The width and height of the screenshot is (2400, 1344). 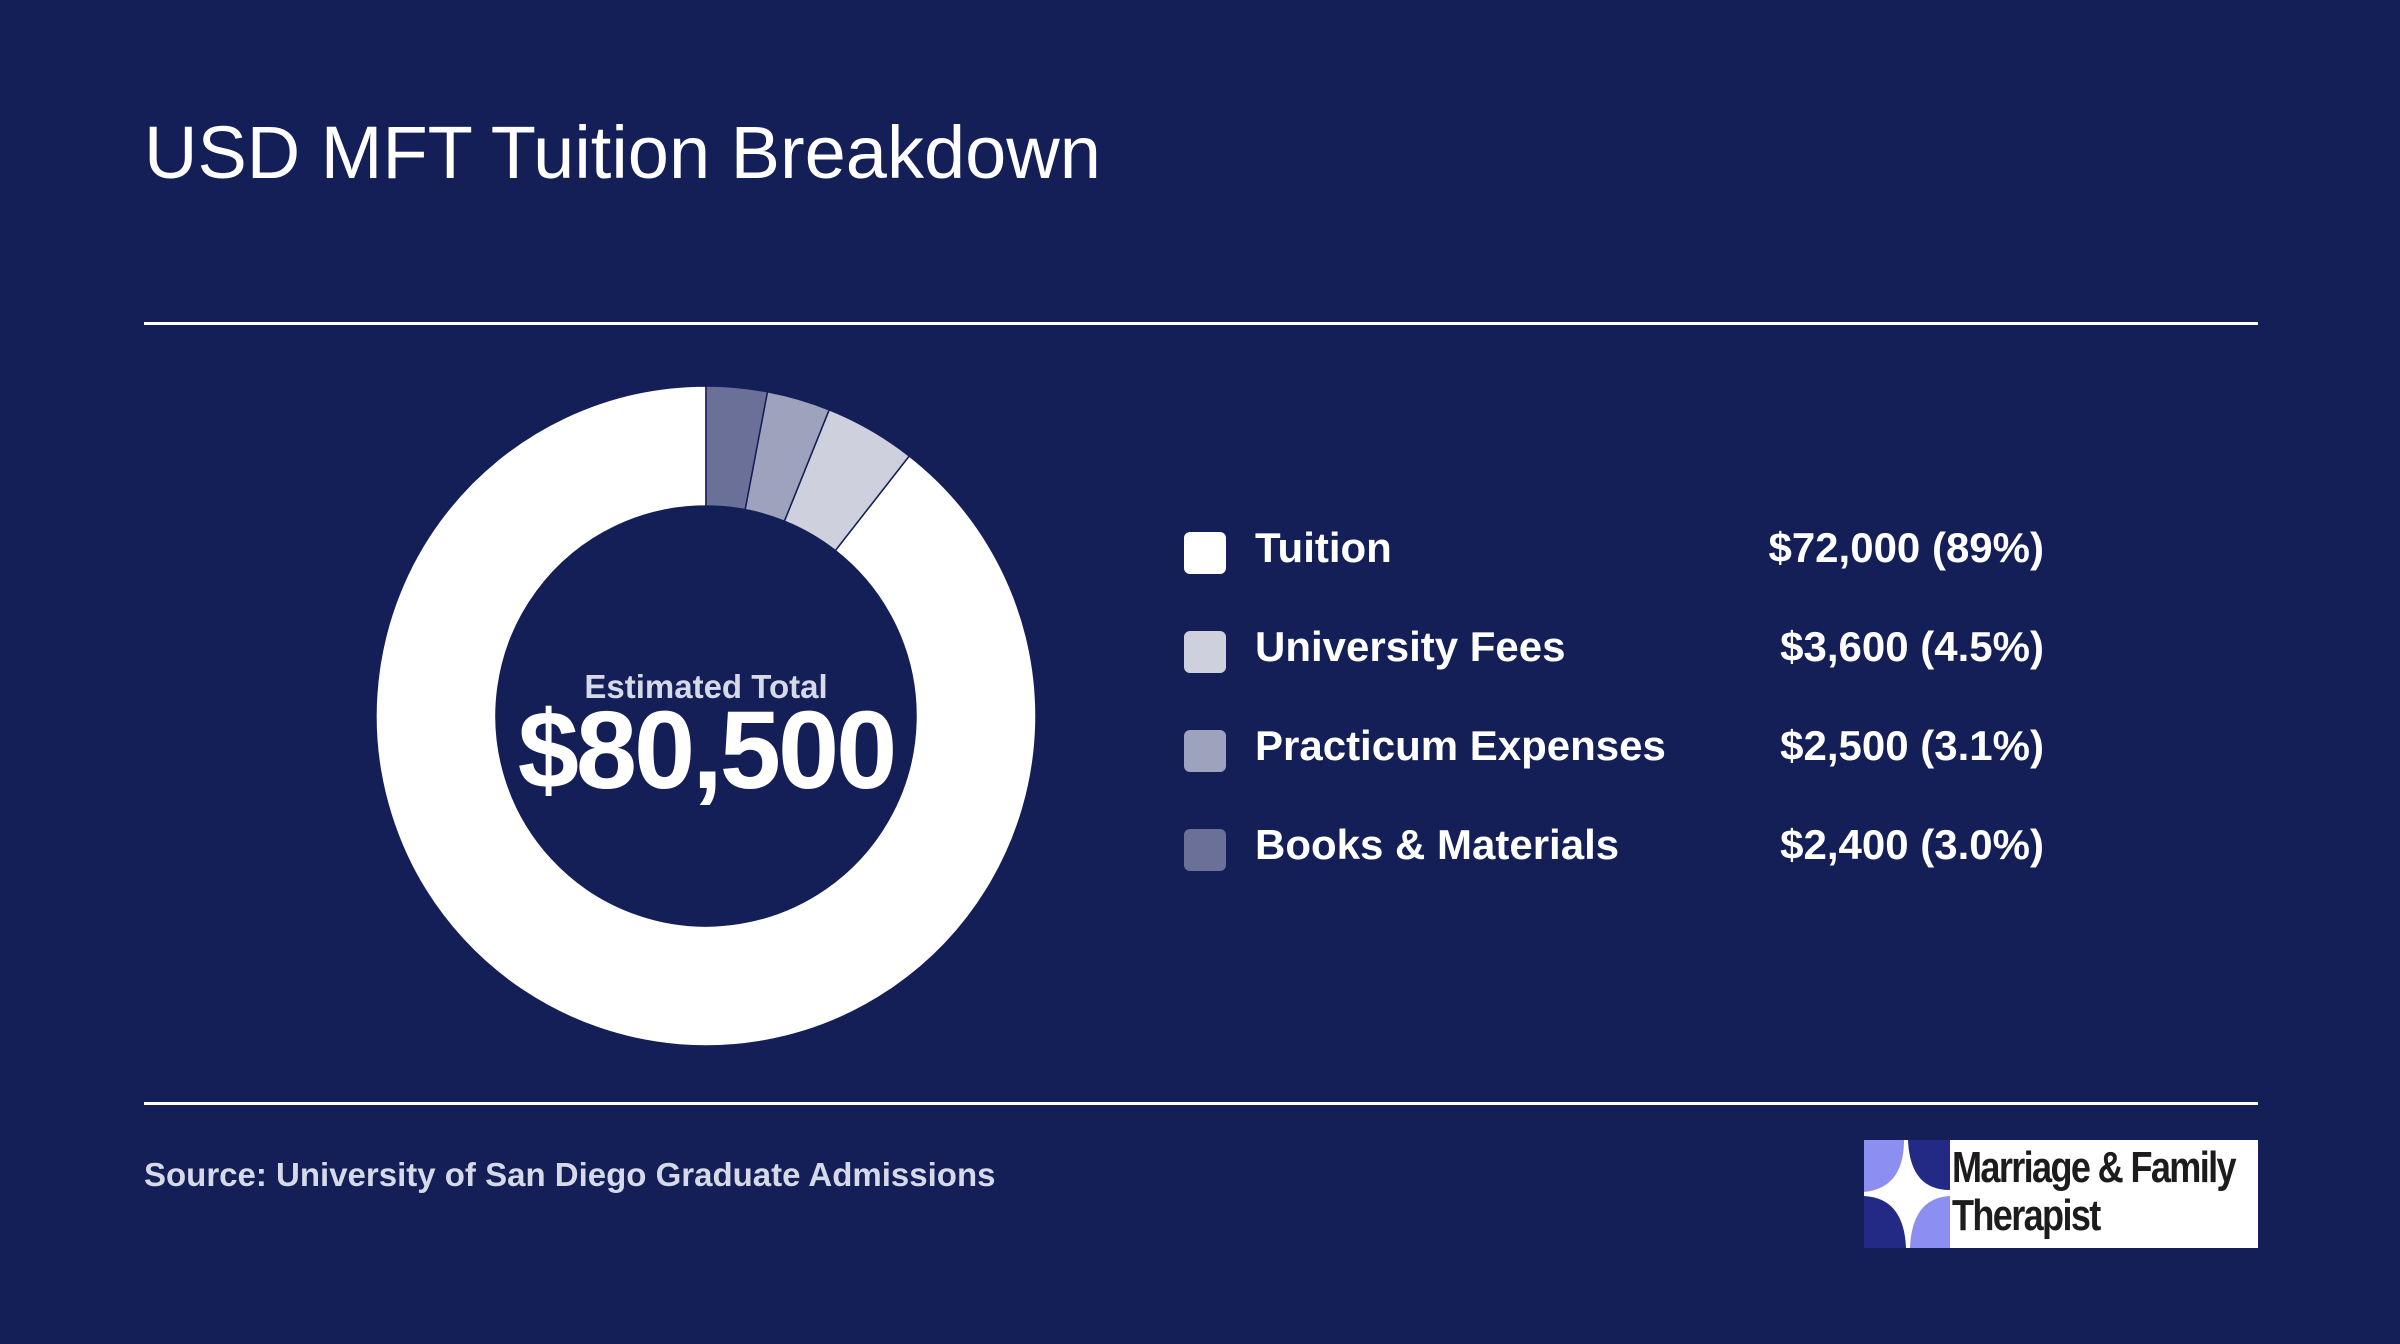 I want to click on top-divider, so click(x=1201, y=323).